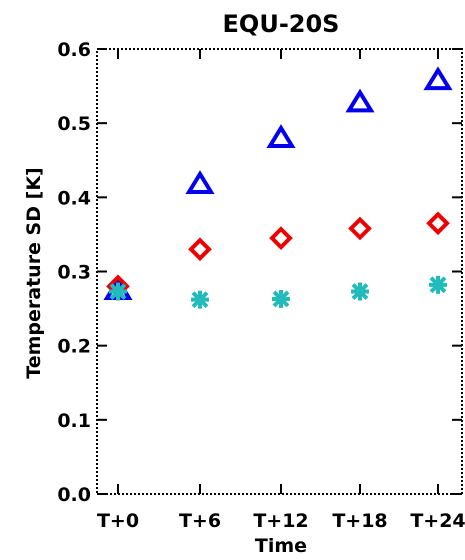 The height and width of the screenshot is (560, 465). What do you see at coordinates (74, 198) in the screenshot?
I see `y-tick-label: 0.4` at bounding box center [74, 198].